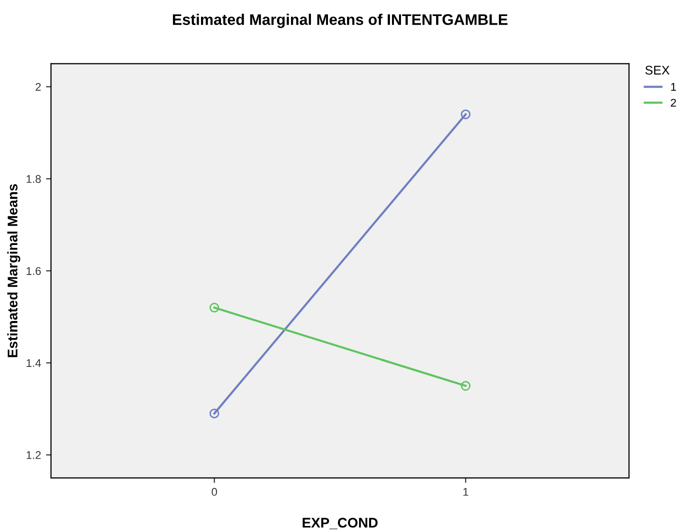  I want to click on legend-title: SEX, so click(657, 70).